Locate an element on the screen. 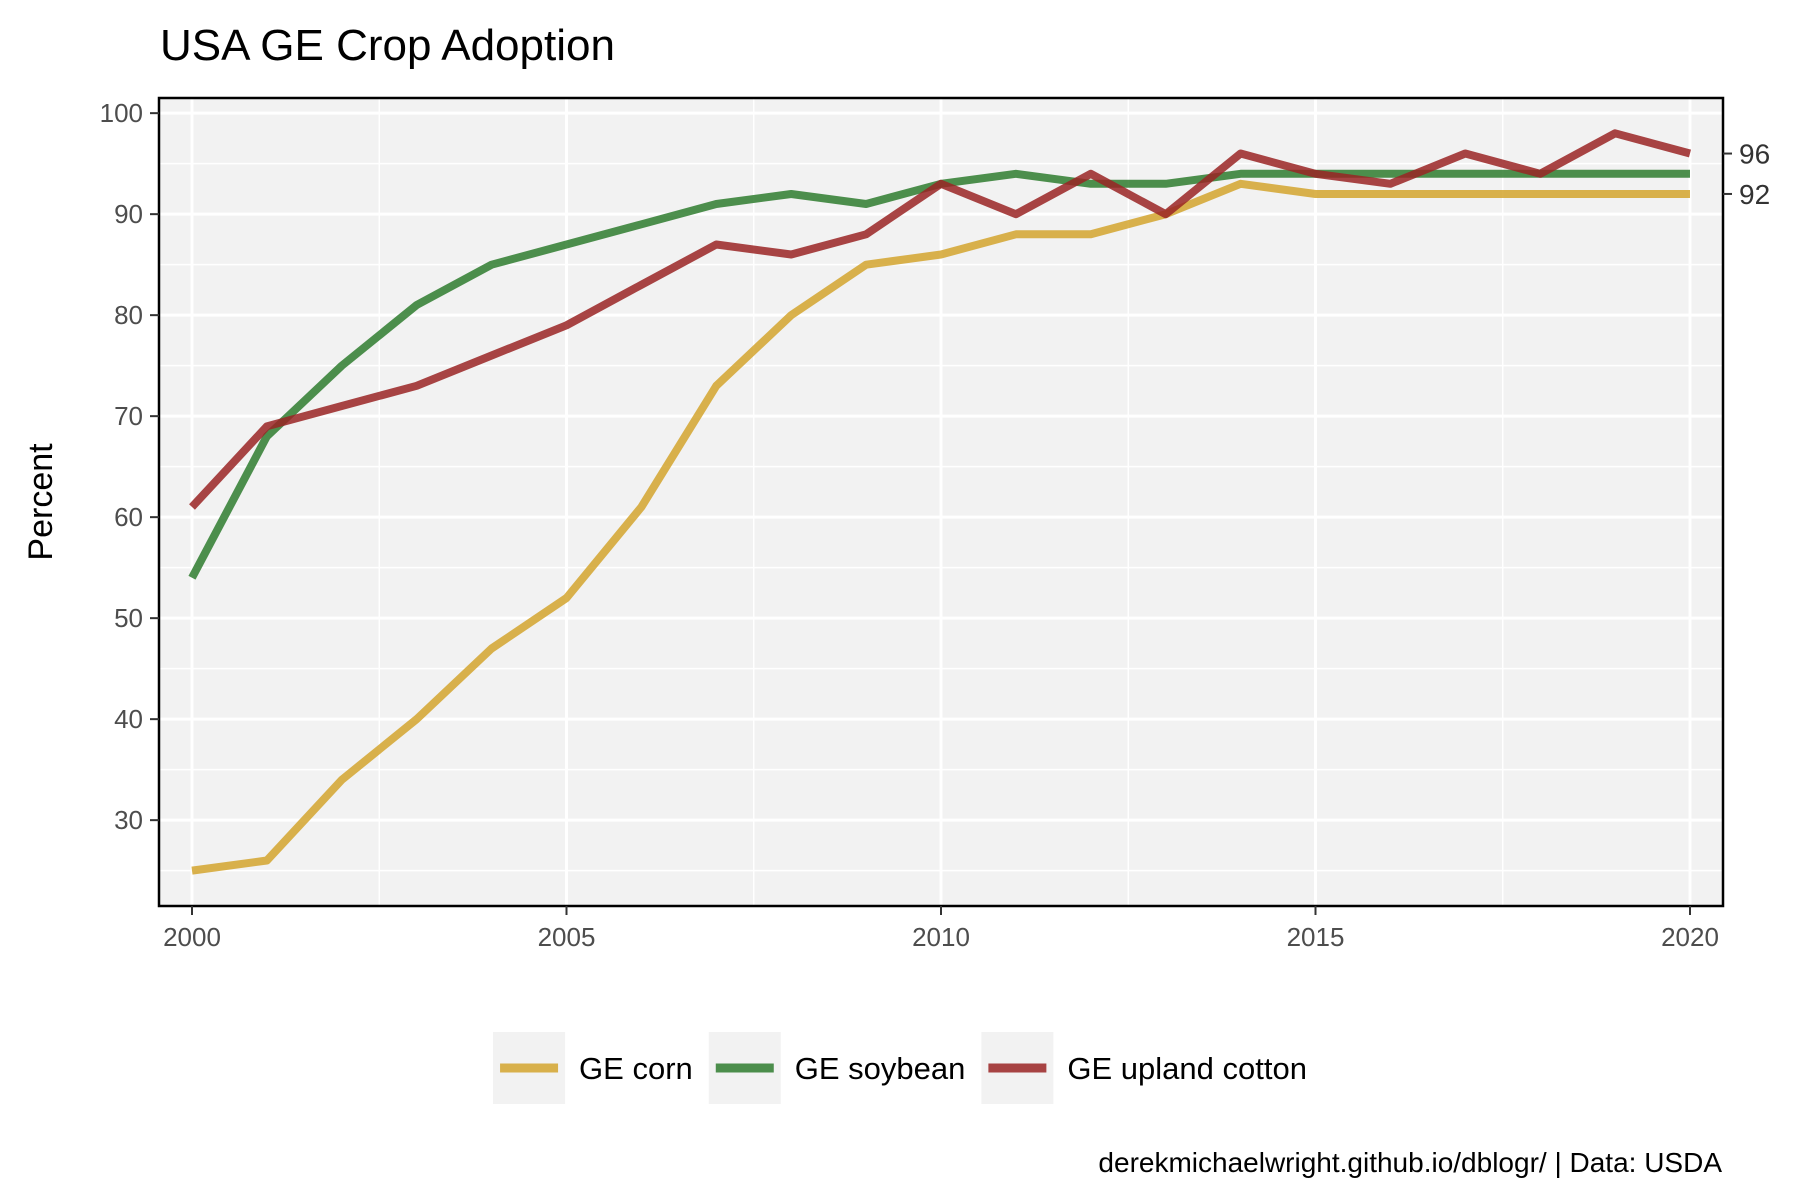 Image resolution: width=1800 pixels, height=1200 pixels. x-tick-label: 2010 is located at coordinates (941, 937).